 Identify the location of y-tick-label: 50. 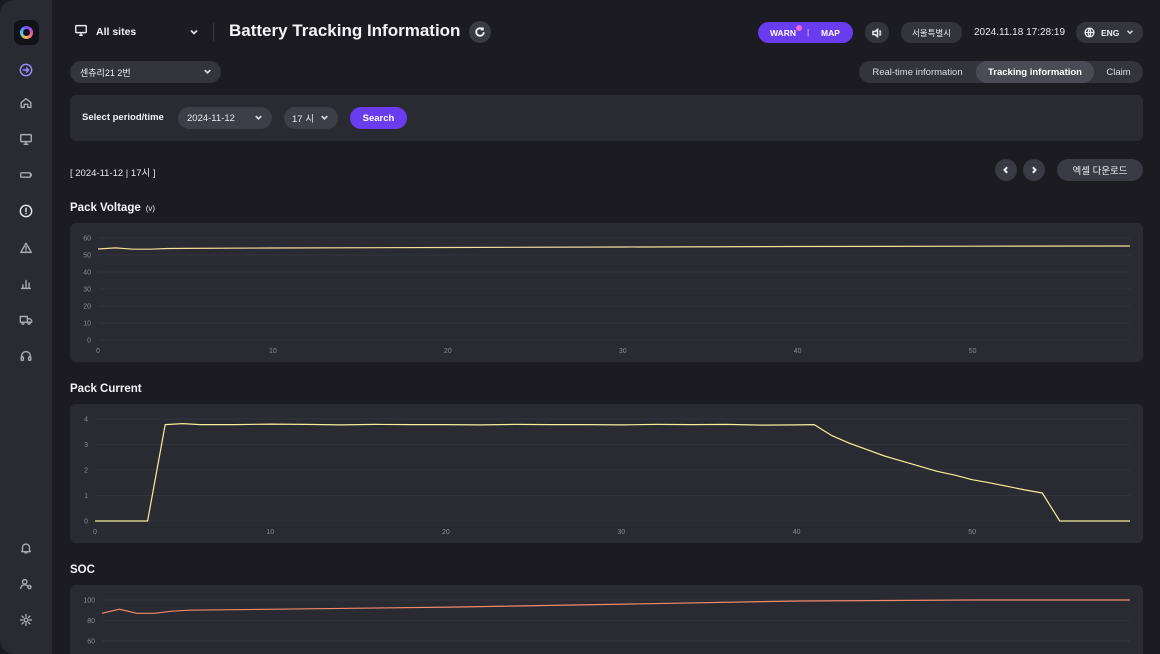
(87, 256).